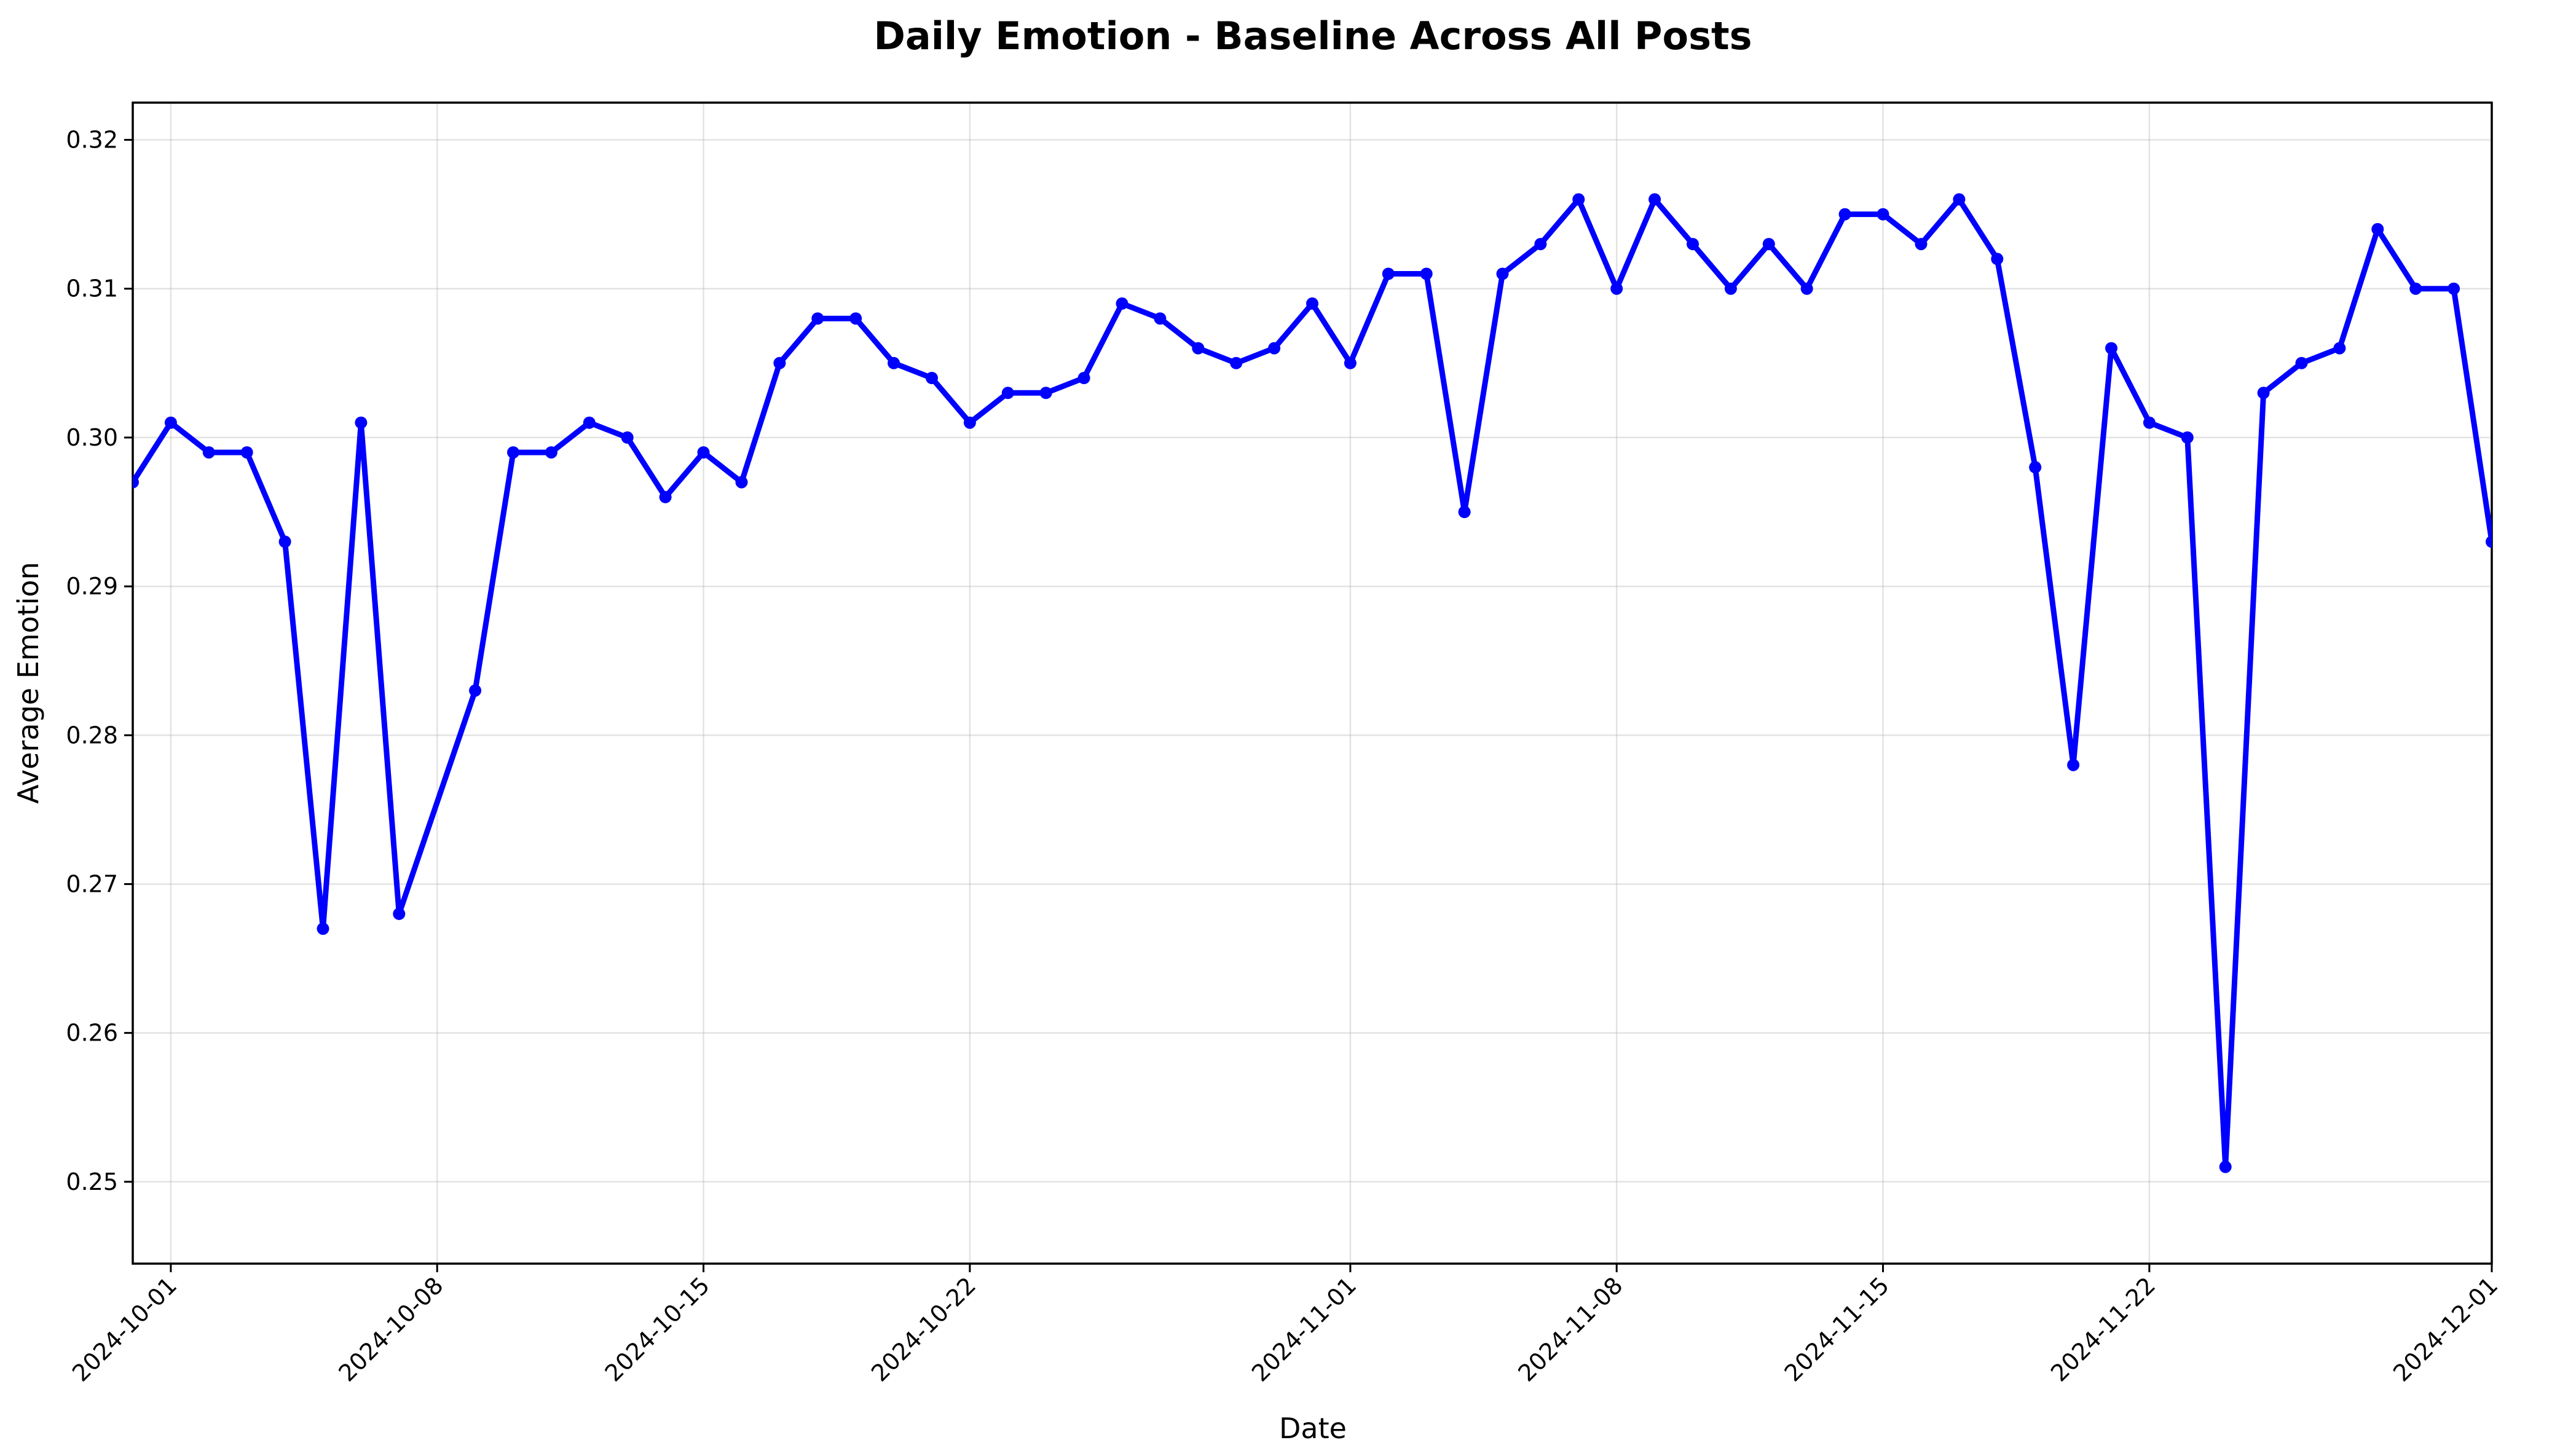 Image resolution: width=2560 pixels, height=1456 pixels. I want to click on y-tick-label: 0.29, so click(92, 586).